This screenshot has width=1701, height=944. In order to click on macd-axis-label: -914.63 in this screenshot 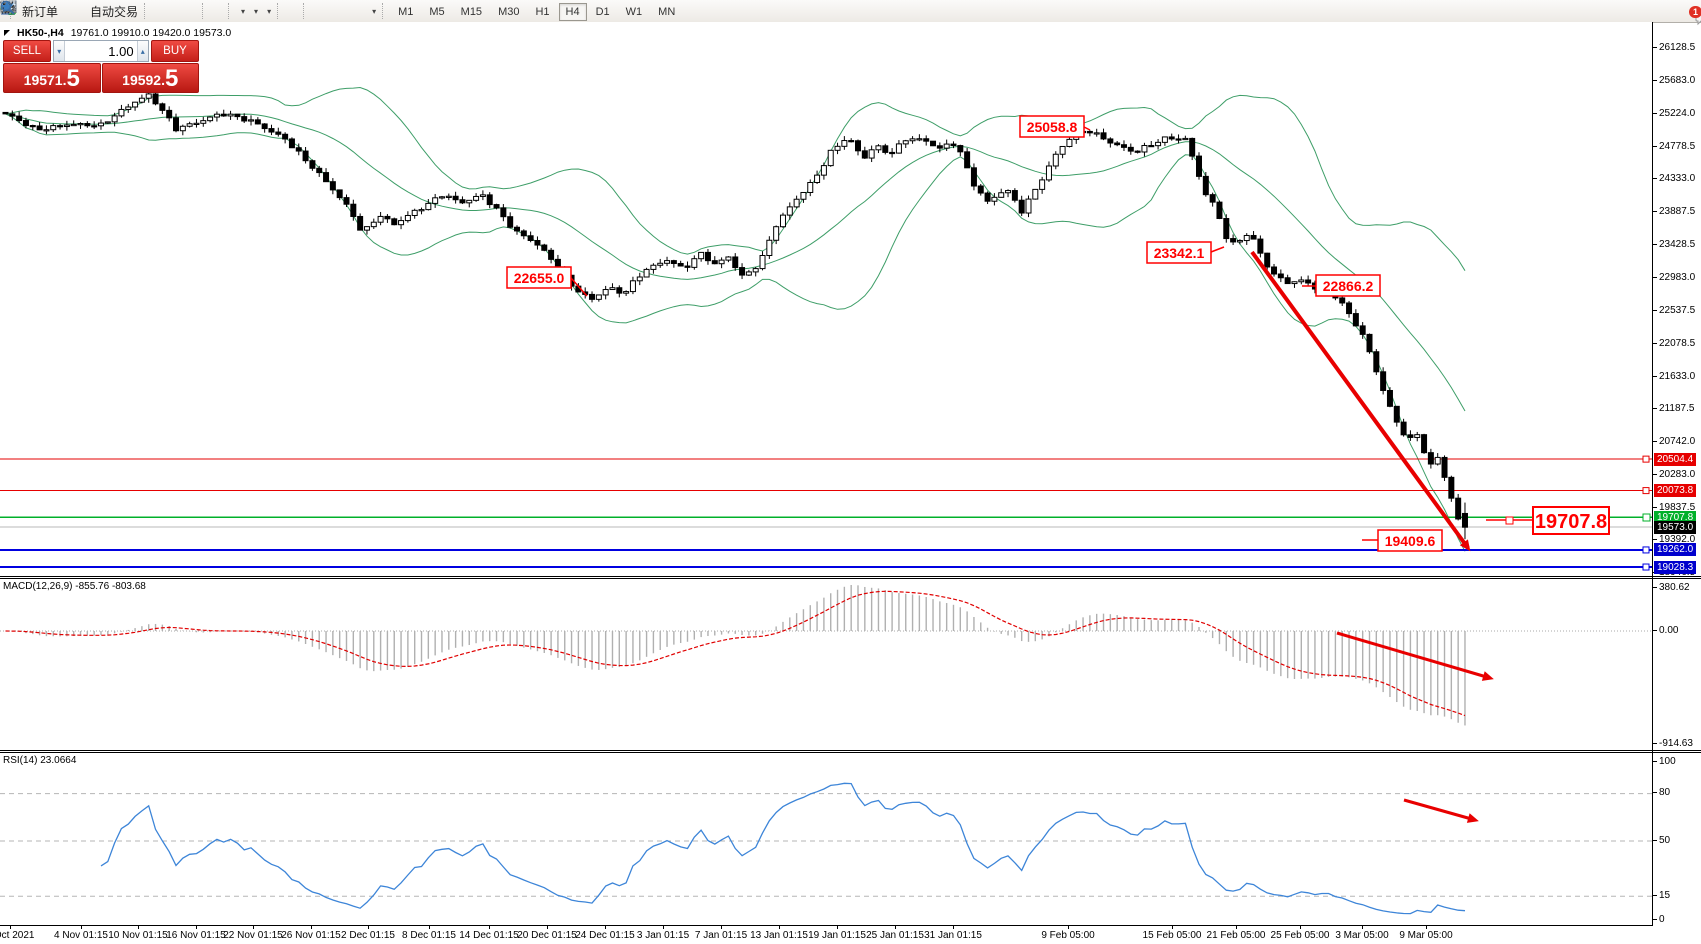, I will do `click(1673, 743)`.